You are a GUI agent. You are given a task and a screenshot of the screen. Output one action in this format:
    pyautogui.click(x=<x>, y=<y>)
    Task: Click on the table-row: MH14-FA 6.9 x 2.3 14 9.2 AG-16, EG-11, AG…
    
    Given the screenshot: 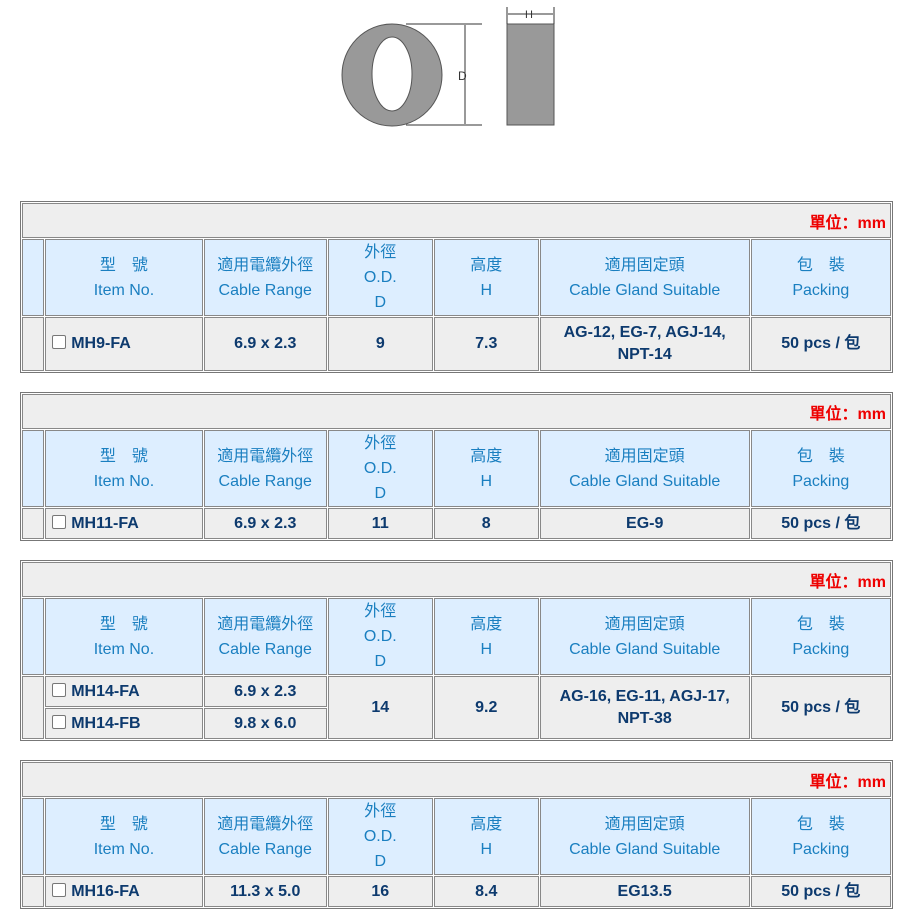 What is the action you would take?
    pyautogui.click(x=456, y=707)
    